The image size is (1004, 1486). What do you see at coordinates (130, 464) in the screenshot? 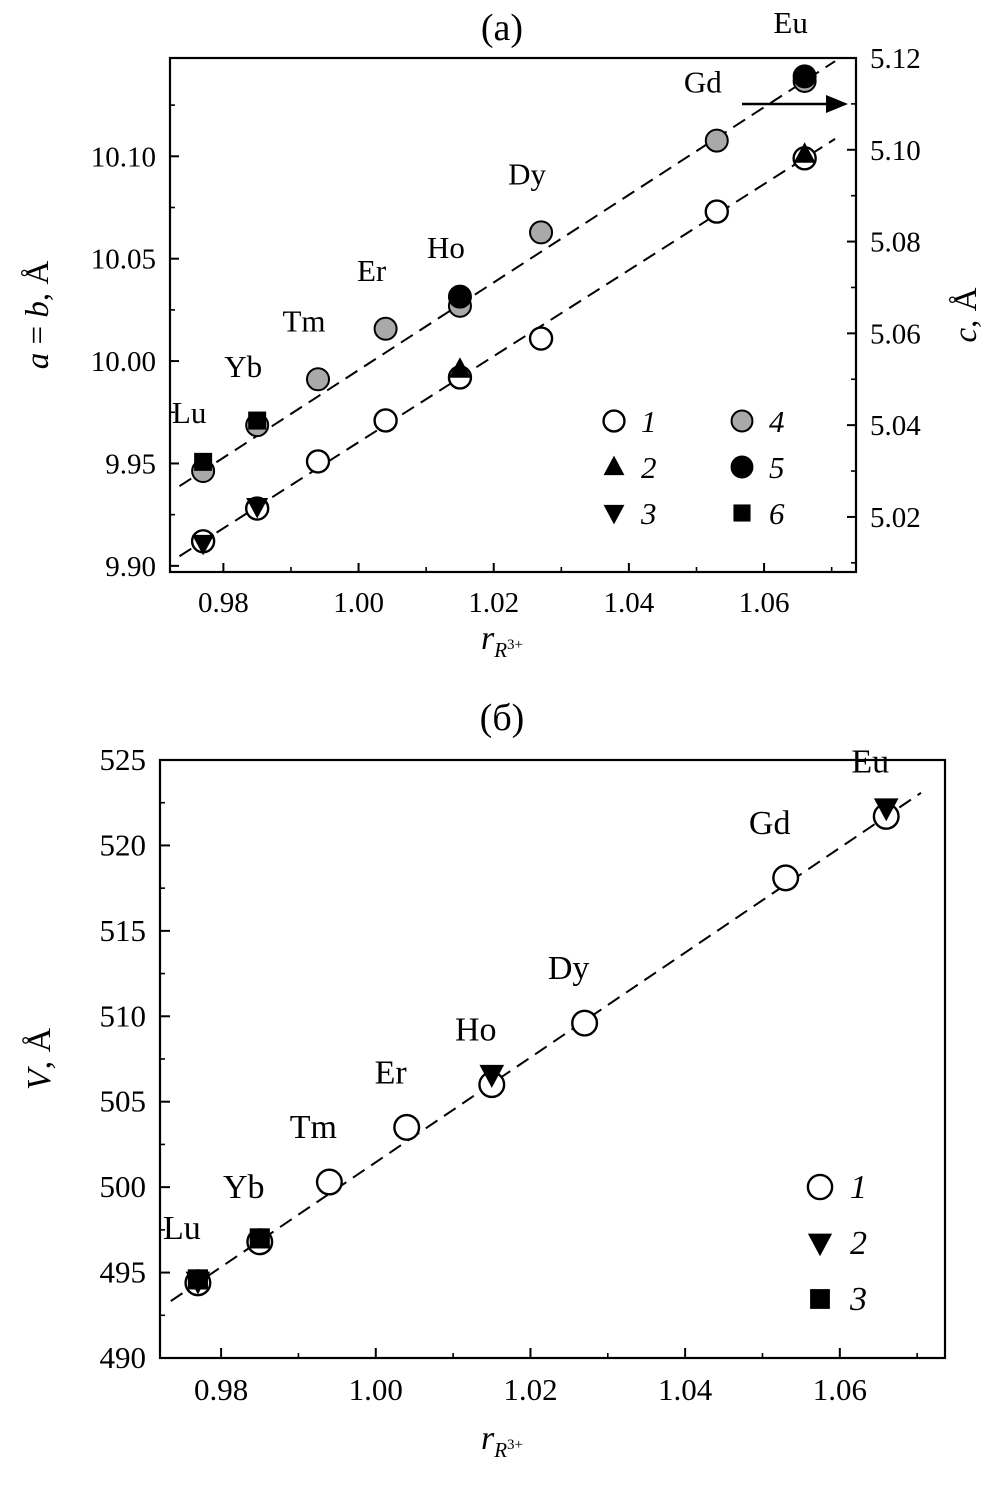
I see `y-left-tick-label: 9.95` at bounding box center [130, 464].